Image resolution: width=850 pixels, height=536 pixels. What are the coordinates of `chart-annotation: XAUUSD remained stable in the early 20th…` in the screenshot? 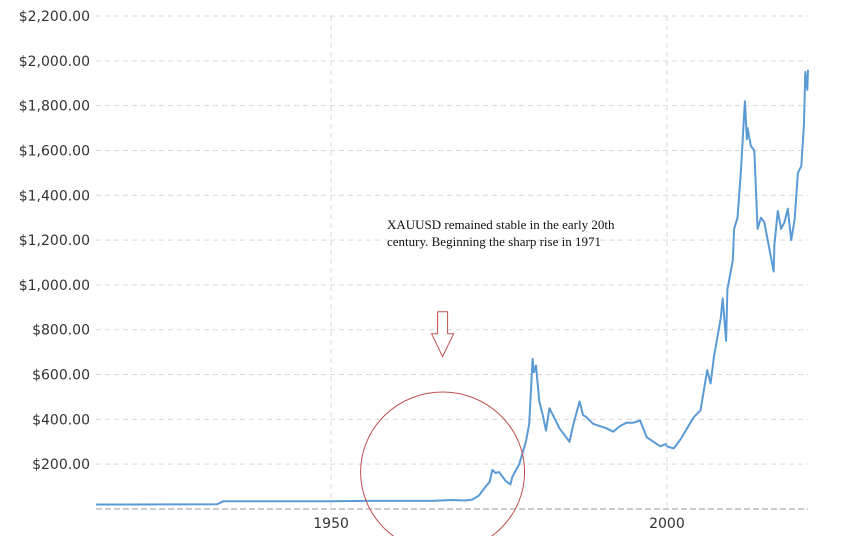 It's located at (501, 233).